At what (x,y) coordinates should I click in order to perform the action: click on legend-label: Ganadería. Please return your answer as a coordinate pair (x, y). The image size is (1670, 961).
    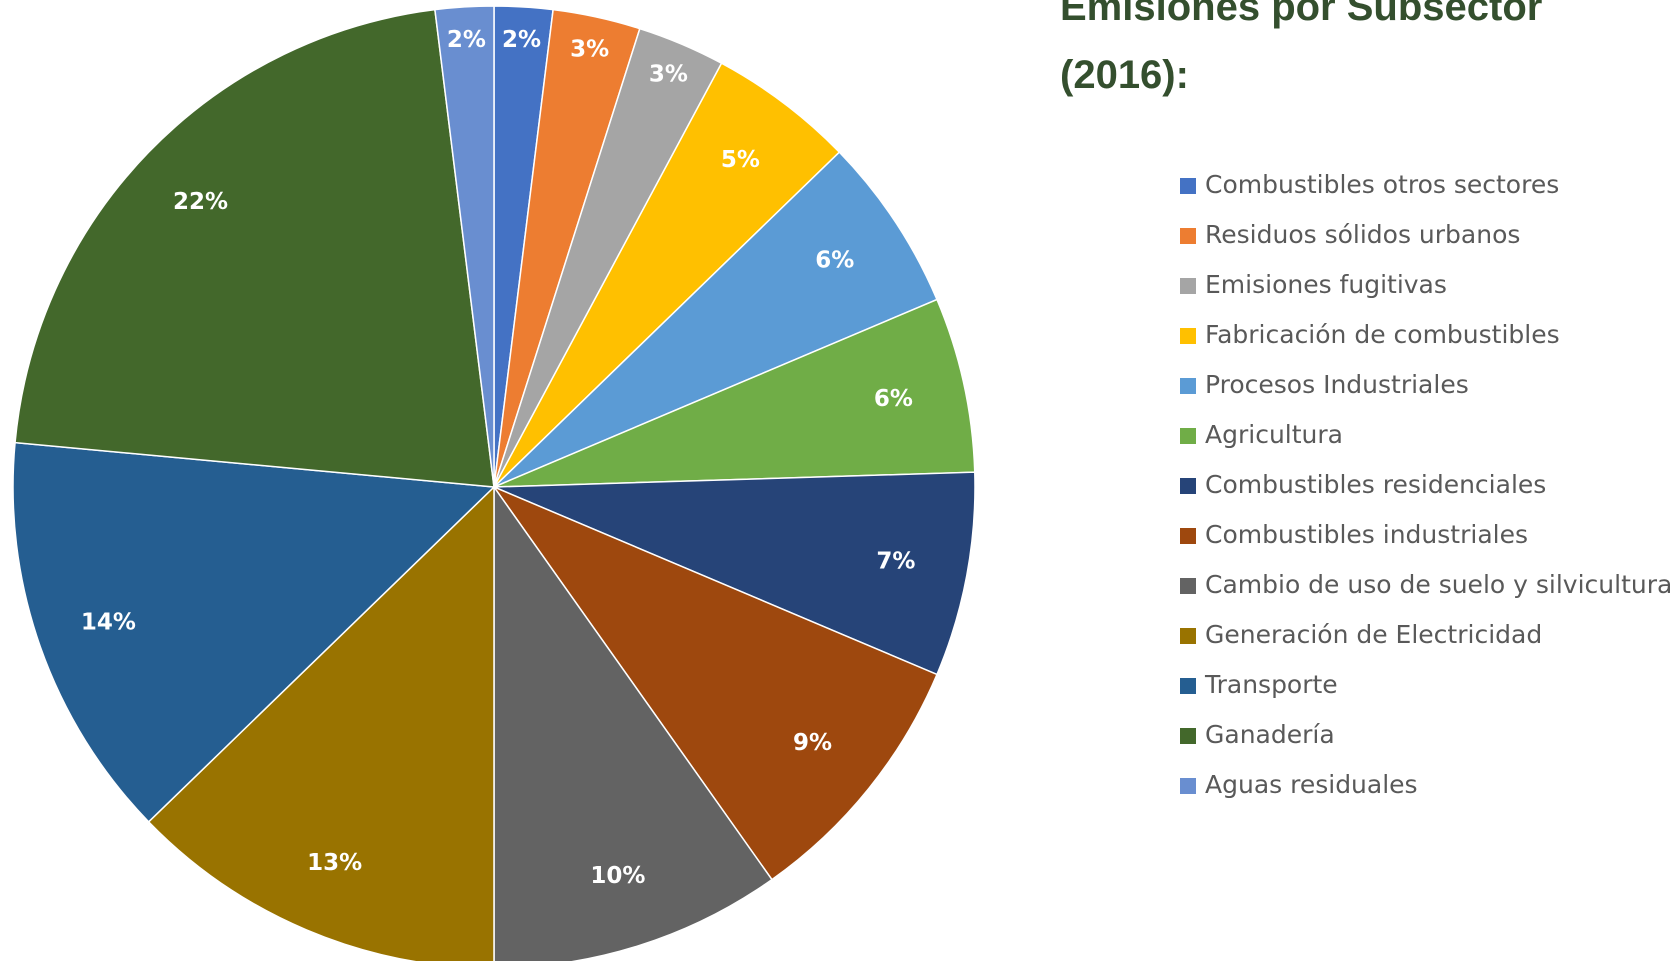
    Looking at the image, I should click on (1270, 734).